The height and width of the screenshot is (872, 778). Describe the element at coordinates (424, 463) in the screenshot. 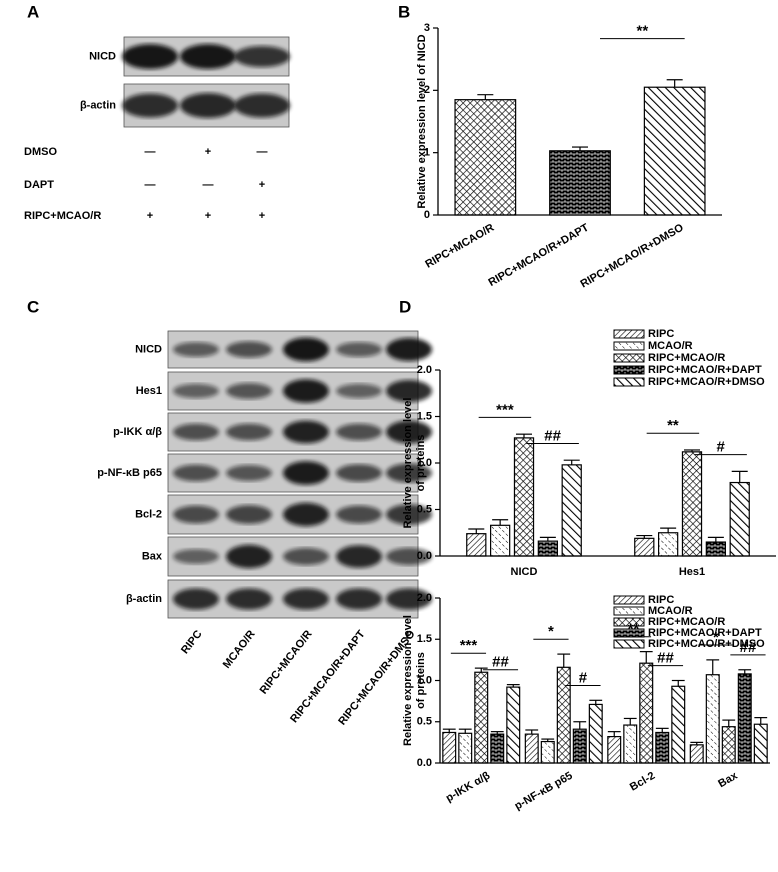

I see `y-tick-label: 1.0` at that location.